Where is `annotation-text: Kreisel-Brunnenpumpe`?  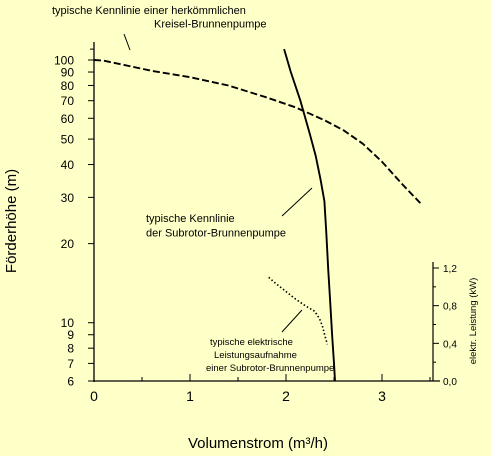 annotation-text: Kreisel-Brunnenpumpe is located at coordinates (210, 25).